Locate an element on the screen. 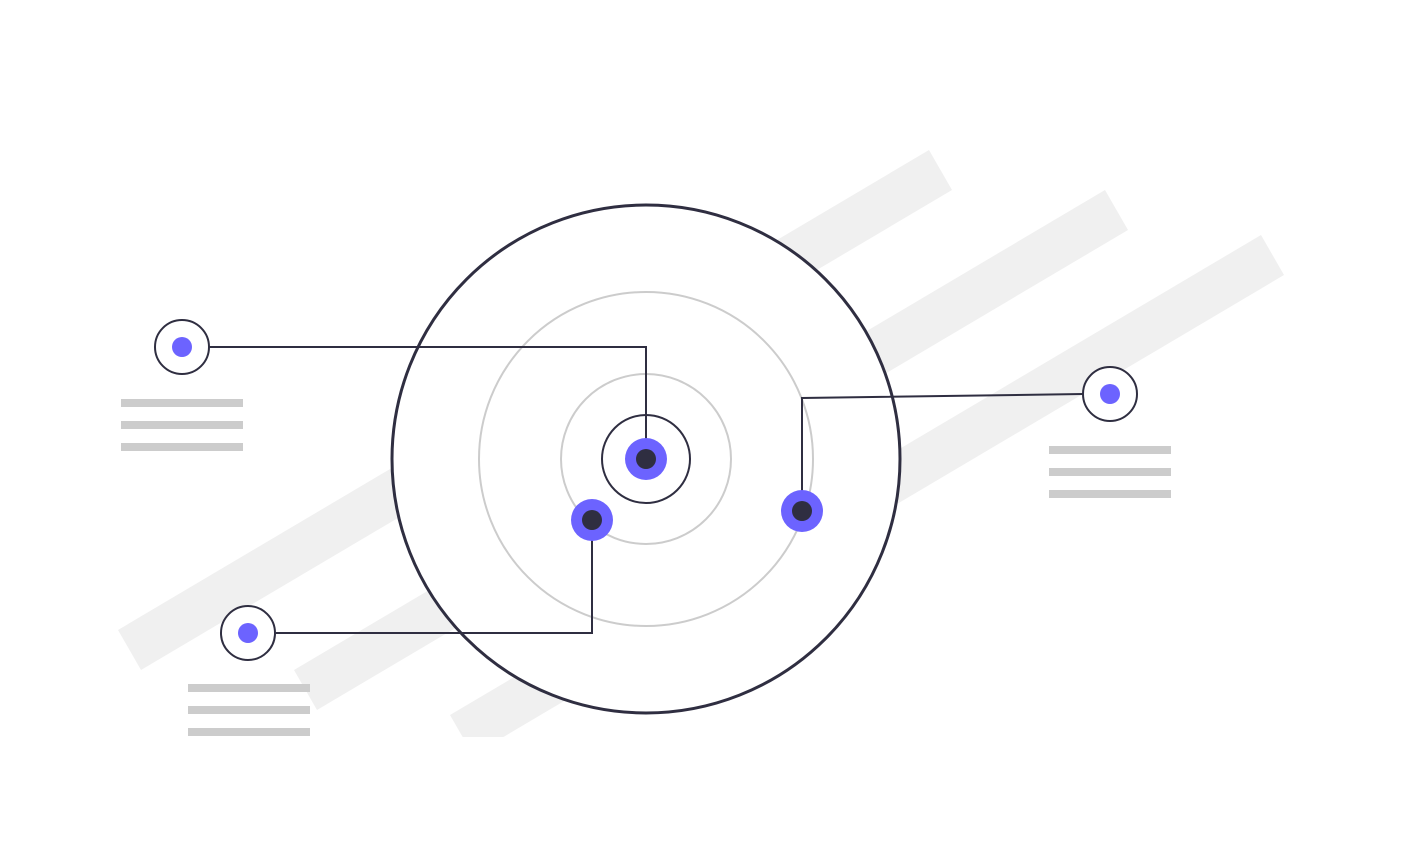  text-placeholder-top-left is located at coordinates (182, 425).